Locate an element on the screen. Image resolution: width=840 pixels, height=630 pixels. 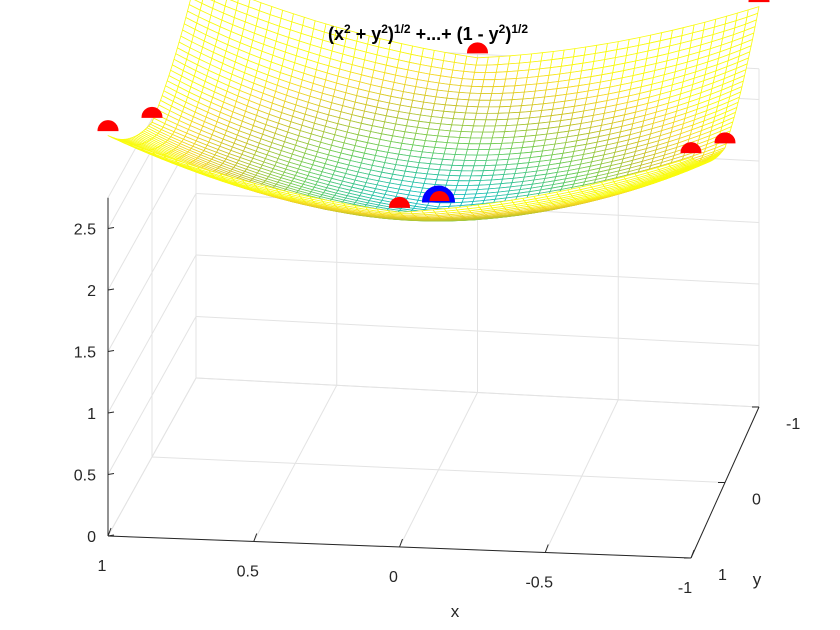
x-tick-label: 0 is located at coordinates (393, 577).